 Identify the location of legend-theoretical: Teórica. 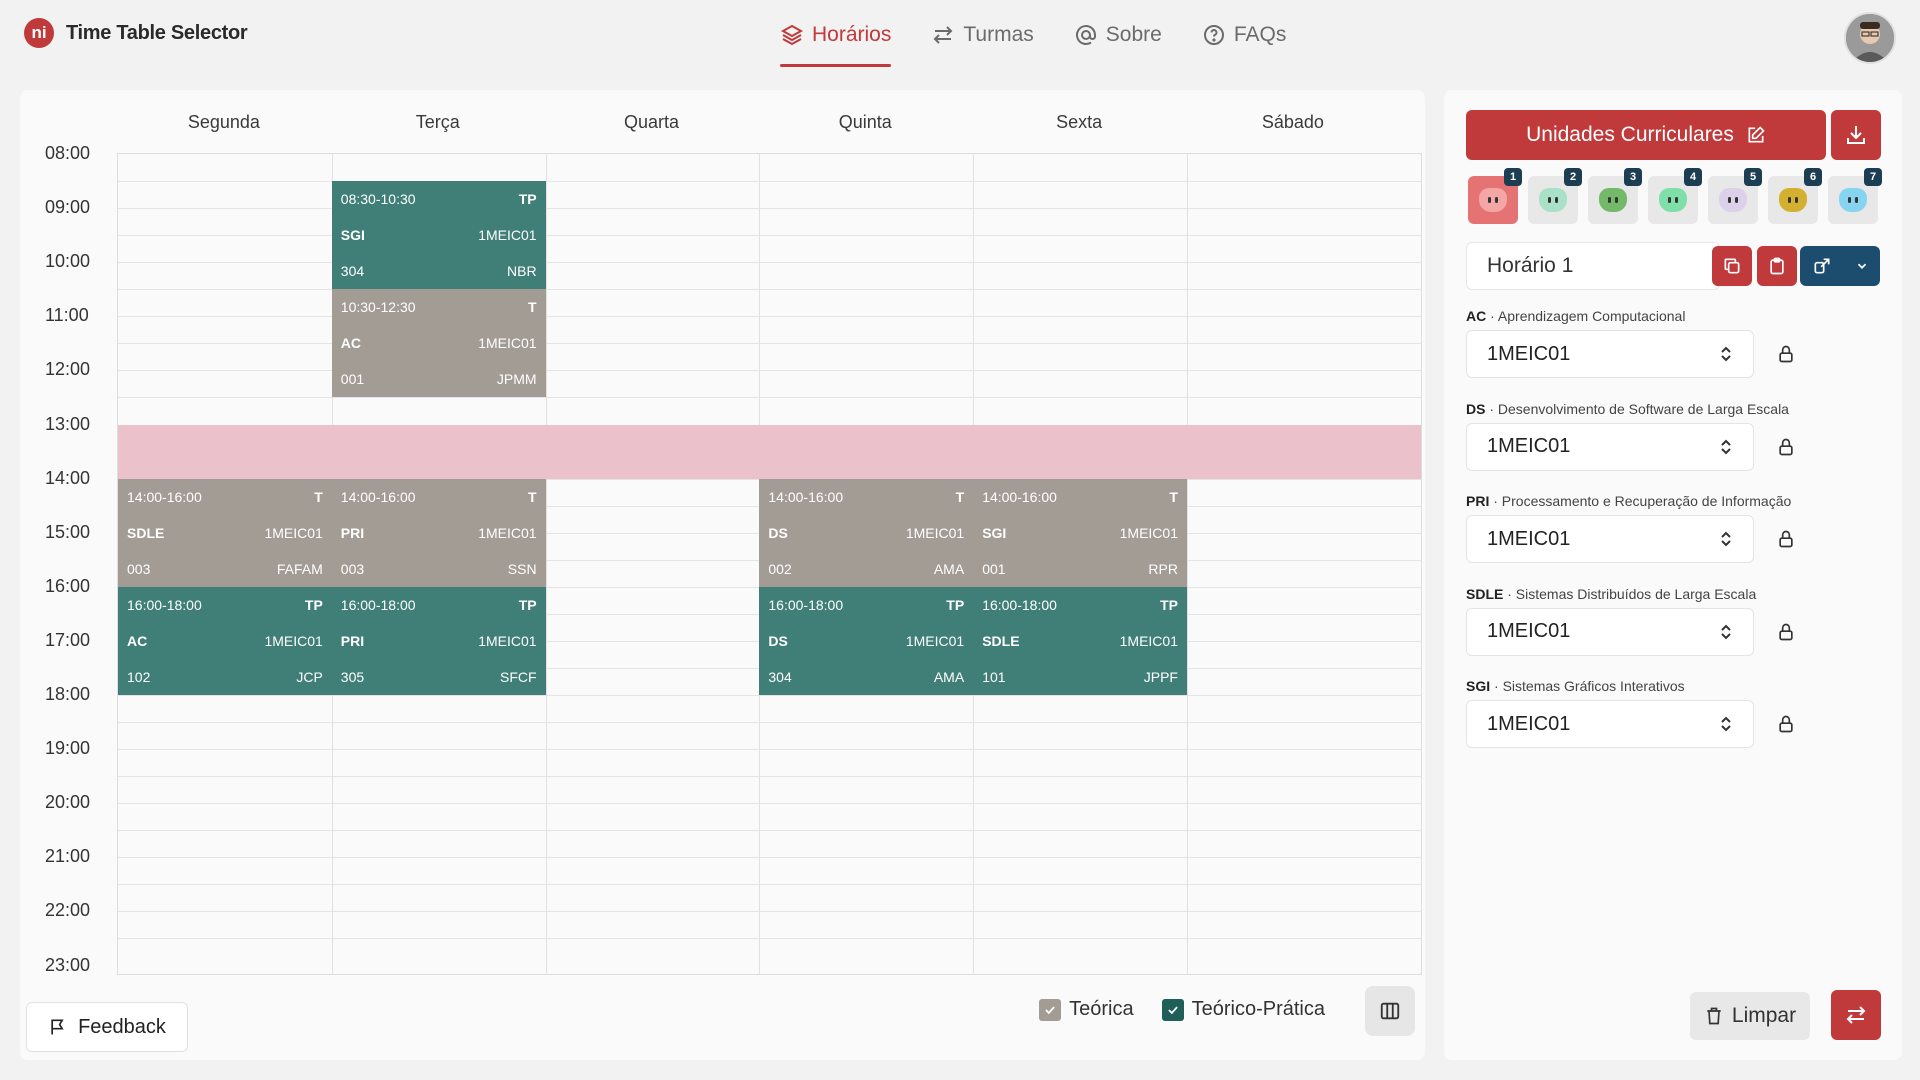
(1086, 1009).